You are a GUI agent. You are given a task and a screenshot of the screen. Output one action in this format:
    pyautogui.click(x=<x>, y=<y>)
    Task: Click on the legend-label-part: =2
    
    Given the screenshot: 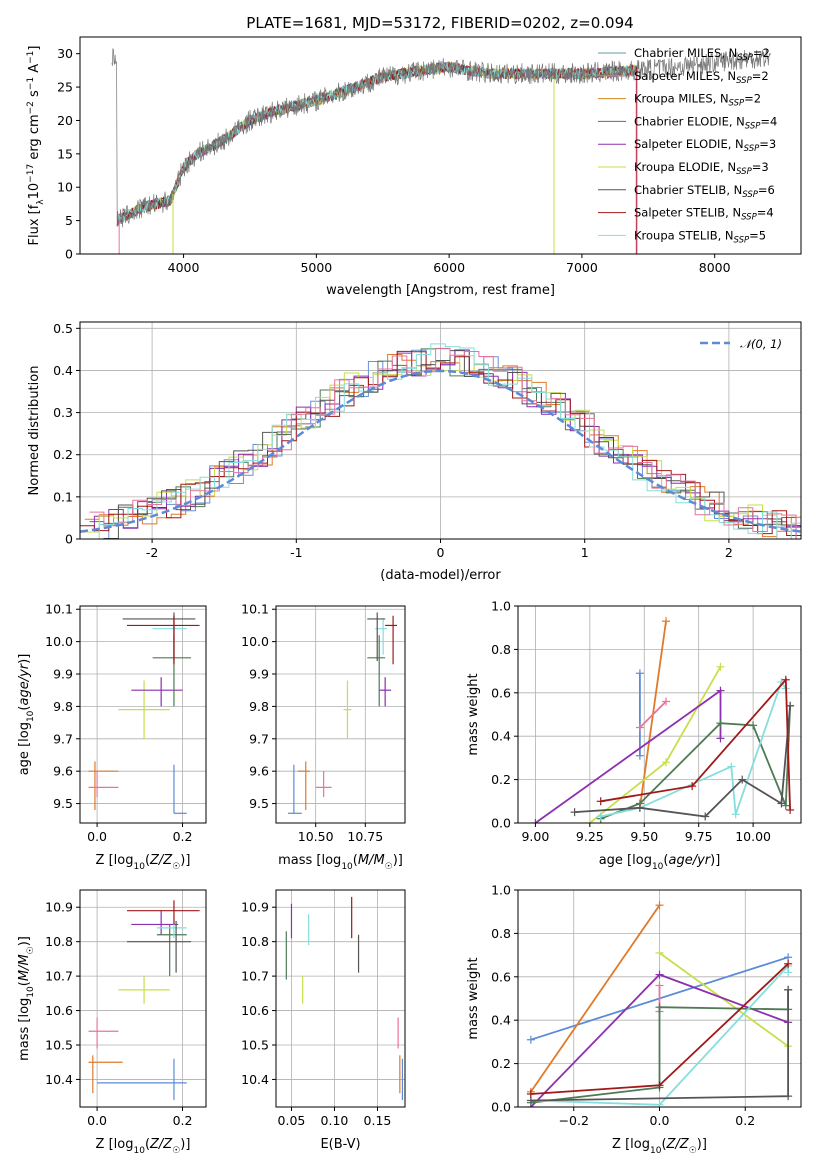 What is the action you would take?
    pyautogui.click(x=760, y=76)
    